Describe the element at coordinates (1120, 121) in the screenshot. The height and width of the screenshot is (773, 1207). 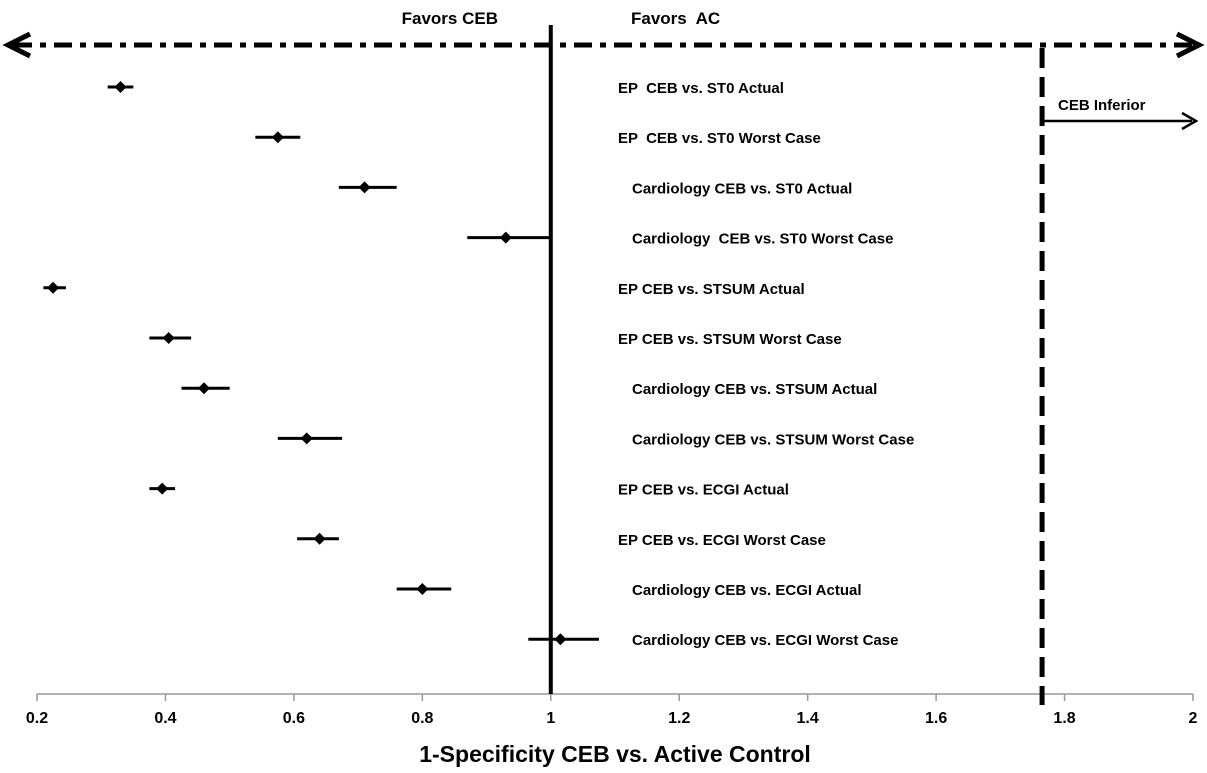
I see `ceb-inferior-arrow` at that location.